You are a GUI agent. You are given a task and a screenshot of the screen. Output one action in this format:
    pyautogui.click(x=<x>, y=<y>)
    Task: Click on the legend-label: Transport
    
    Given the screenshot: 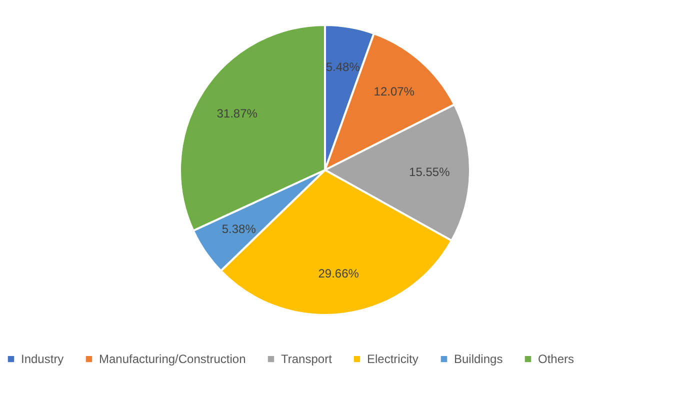 What is the action you would take?
    pyautogui.click(x=307, y=359)
    